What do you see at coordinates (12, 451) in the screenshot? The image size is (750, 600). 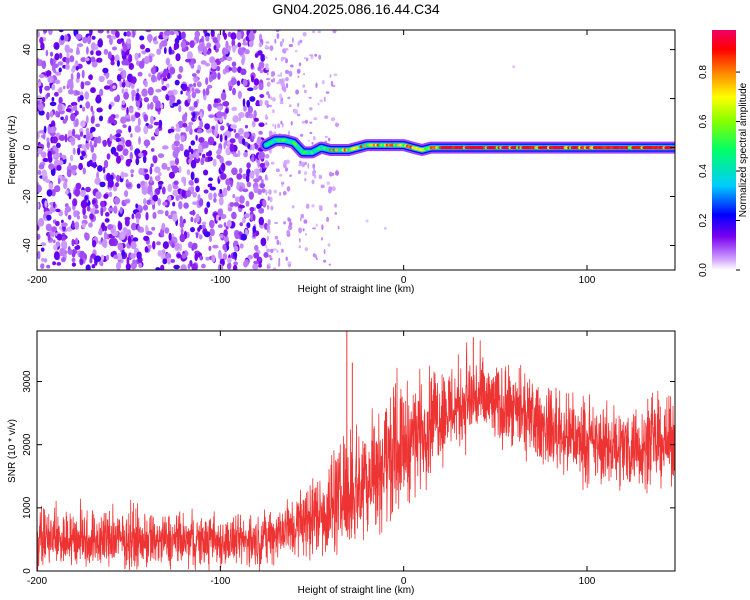 I see `snr-y-label: SNR (10 * v/v)` at bounding box center [12, 451].